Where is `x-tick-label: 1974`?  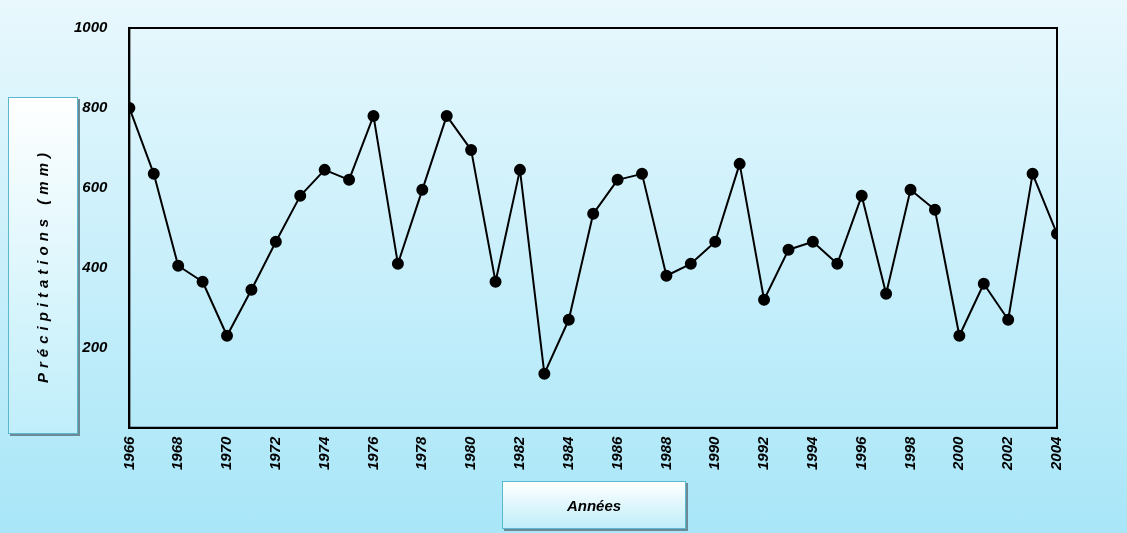 x-tick-label: 1974 is located at coordinates (323, 453).